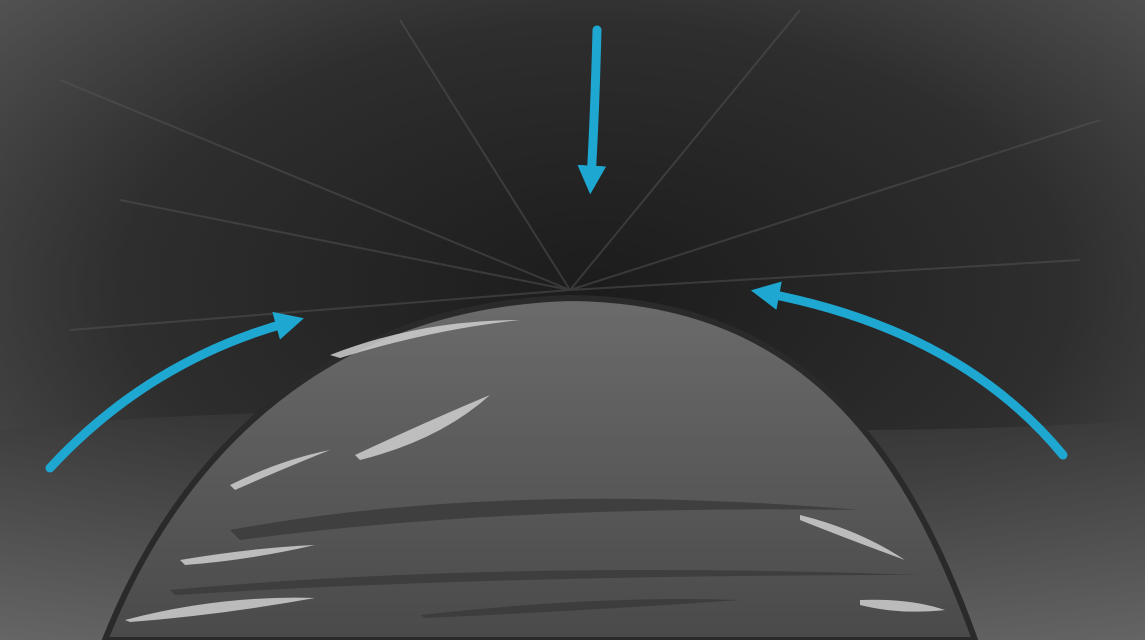  Describe the element at coordinates (545, 558) in the screenshot. I see `shadows` at that location.